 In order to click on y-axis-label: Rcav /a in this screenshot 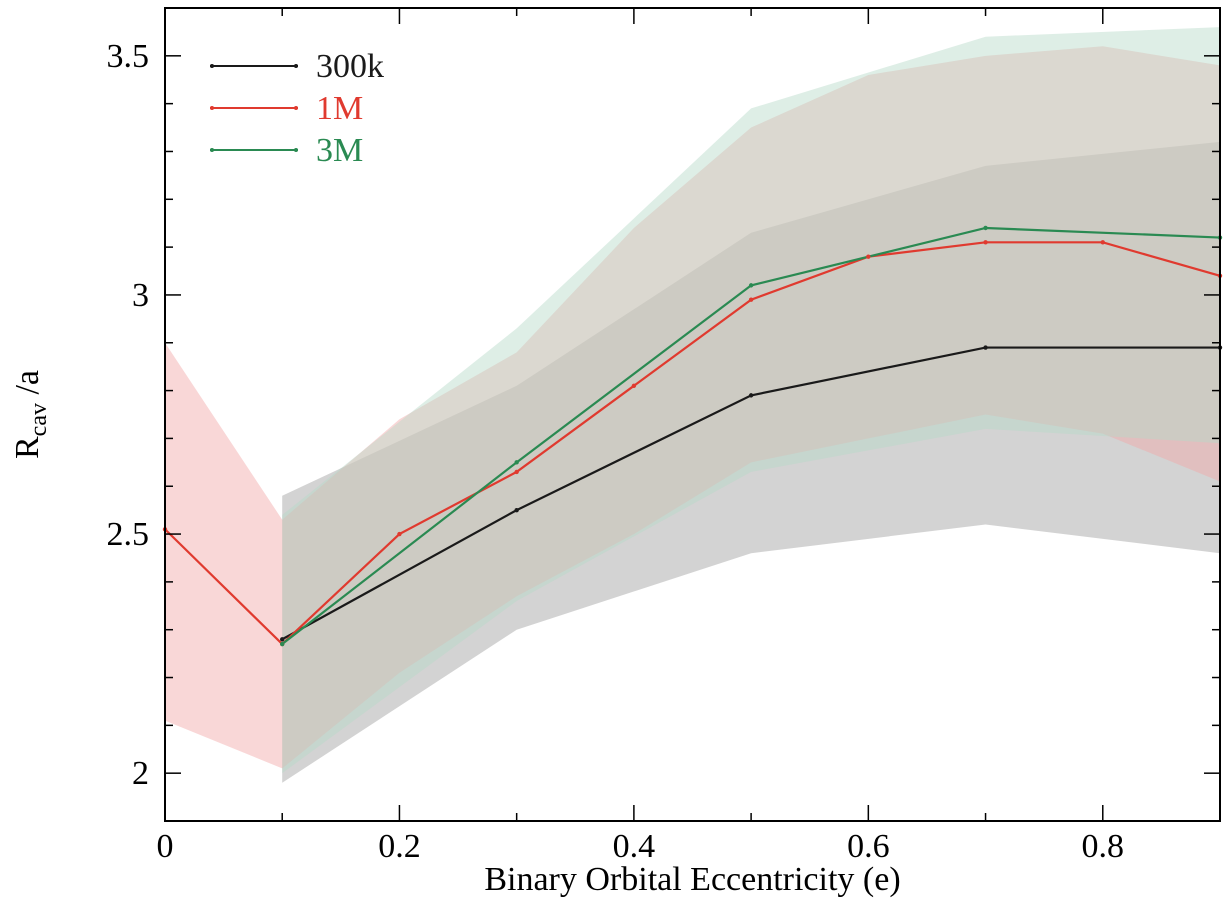, I will do `click(30, 414)`.